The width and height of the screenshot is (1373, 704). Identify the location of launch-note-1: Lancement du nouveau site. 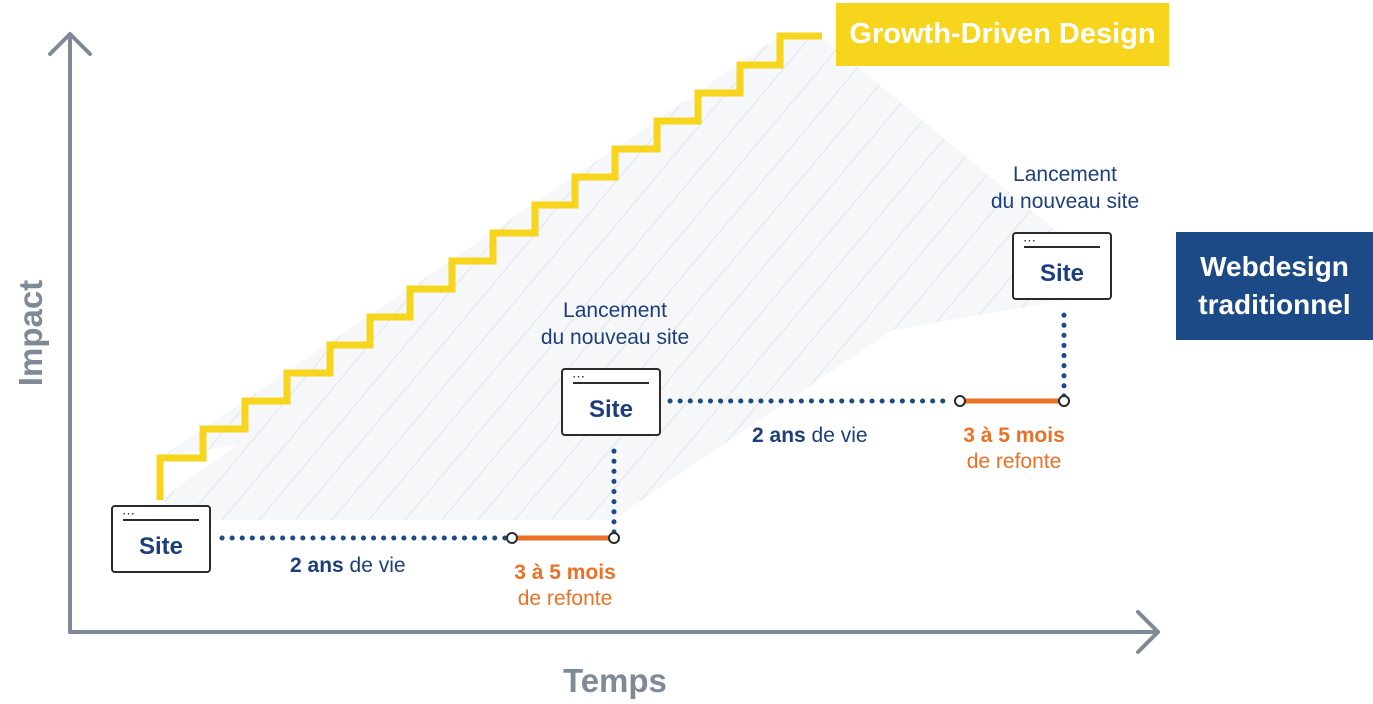
(615, 324).